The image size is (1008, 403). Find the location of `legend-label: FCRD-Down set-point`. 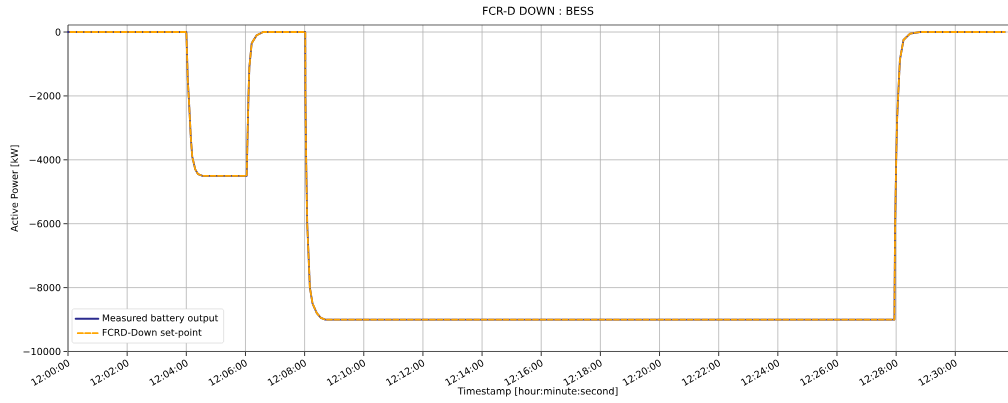

legend-label: FCRD-Down set-point is located at coordinates (152, 333).